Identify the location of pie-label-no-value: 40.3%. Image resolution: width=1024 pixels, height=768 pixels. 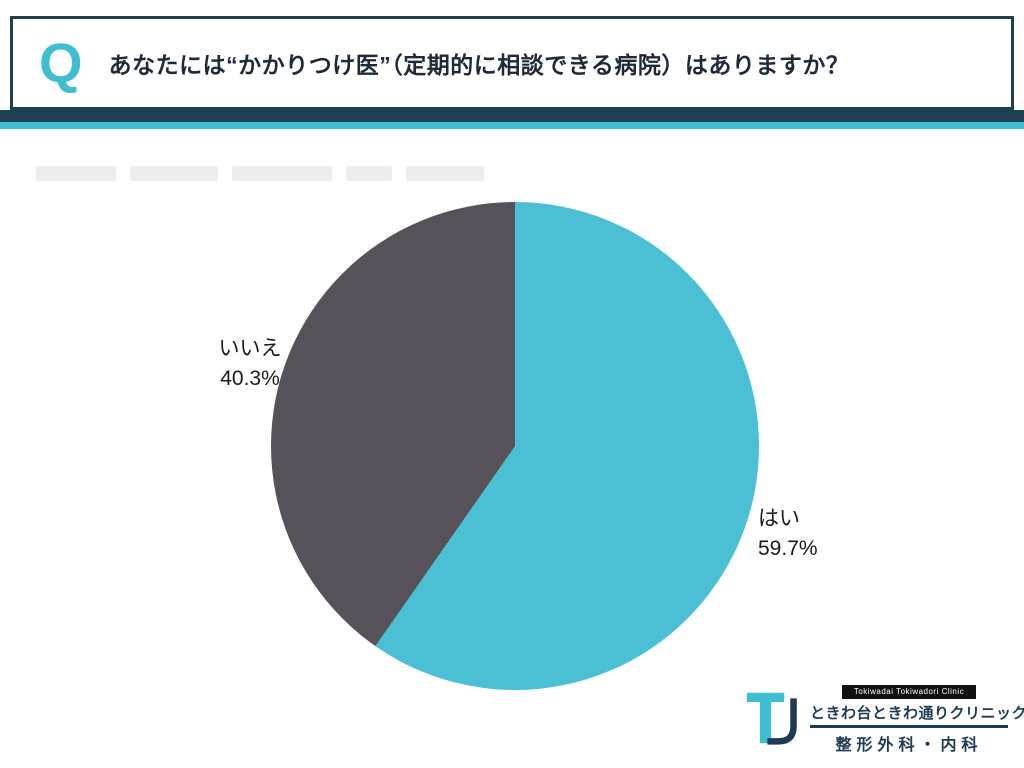
(250, 379).